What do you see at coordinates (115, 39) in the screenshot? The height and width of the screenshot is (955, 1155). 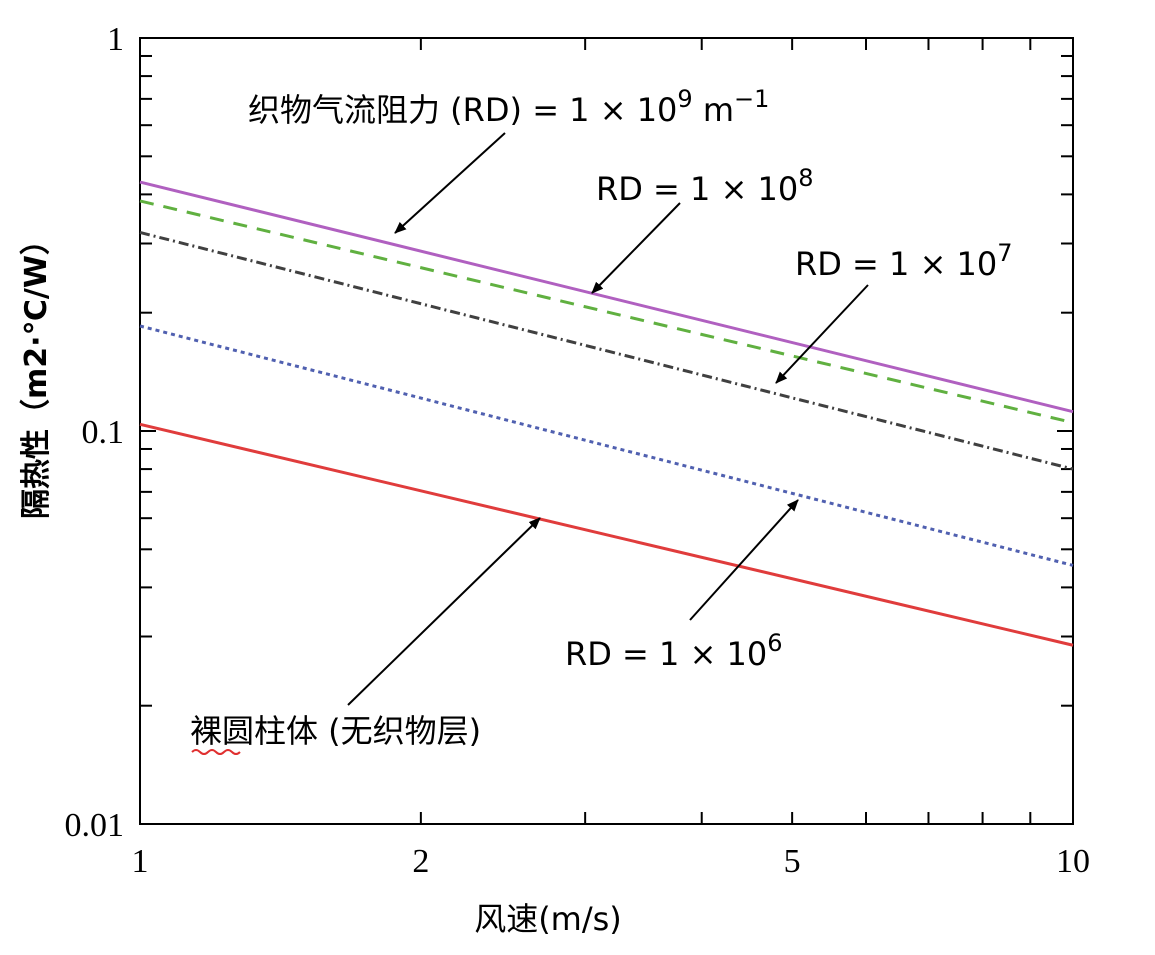 I see `y-tick-label: 1` at bounding box center [115, 39].